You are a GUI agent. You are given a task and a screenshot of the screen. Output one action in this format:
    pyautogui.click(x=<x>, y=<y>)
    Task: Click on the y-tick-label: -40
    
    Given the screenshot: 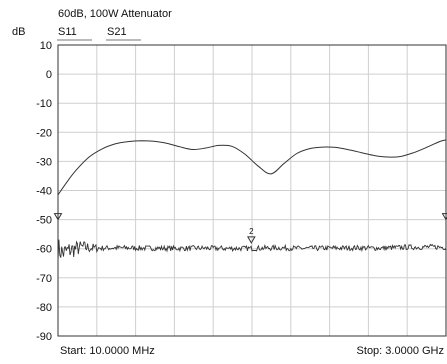 What is the action you would take?
    pyautogui.click(x=44, y=192)
    